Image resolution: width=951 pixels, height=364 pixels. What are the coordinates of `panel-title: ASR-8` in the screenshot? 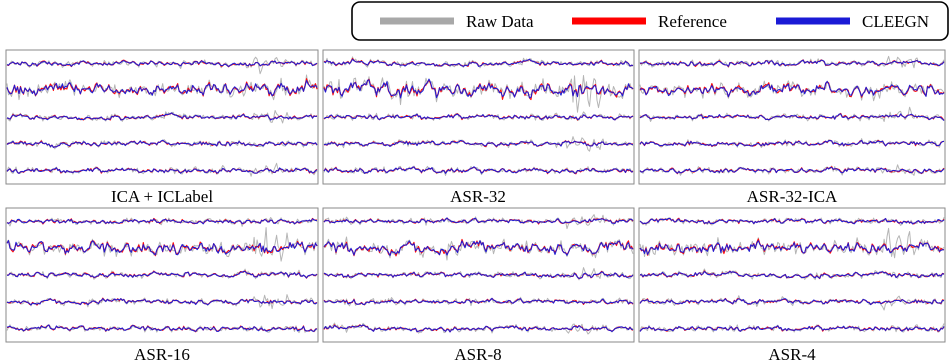 It's located at (477, 354).